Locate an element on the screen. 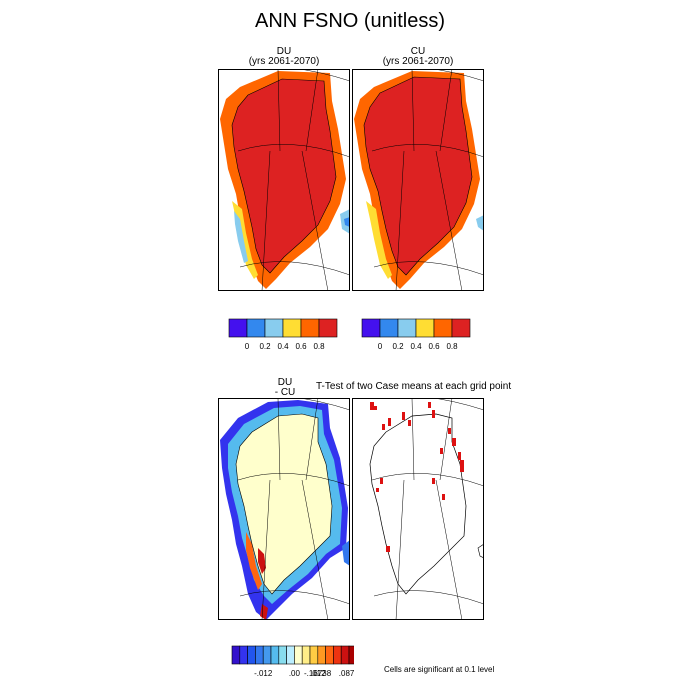  diff-colorbar-label-3: .012 is located at coordinates (318, 673).